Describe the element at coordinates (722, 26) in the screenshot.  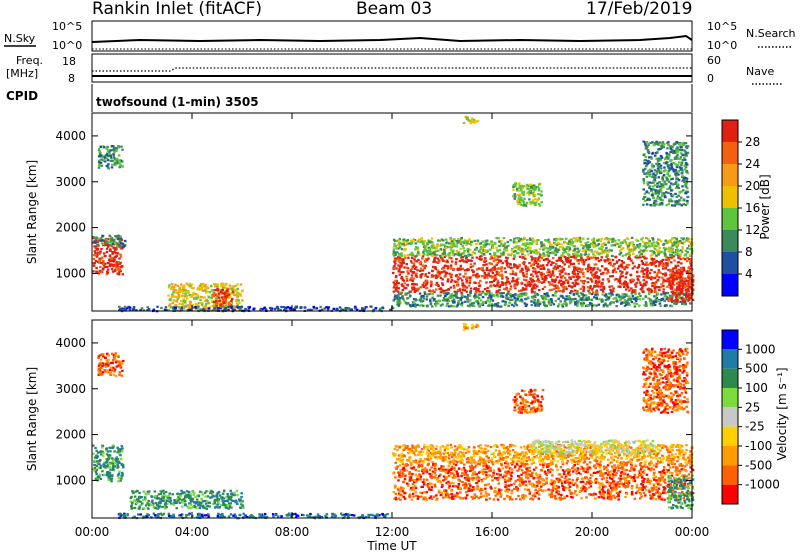
I see `noise-tick-top-right: 10^5` at that location.